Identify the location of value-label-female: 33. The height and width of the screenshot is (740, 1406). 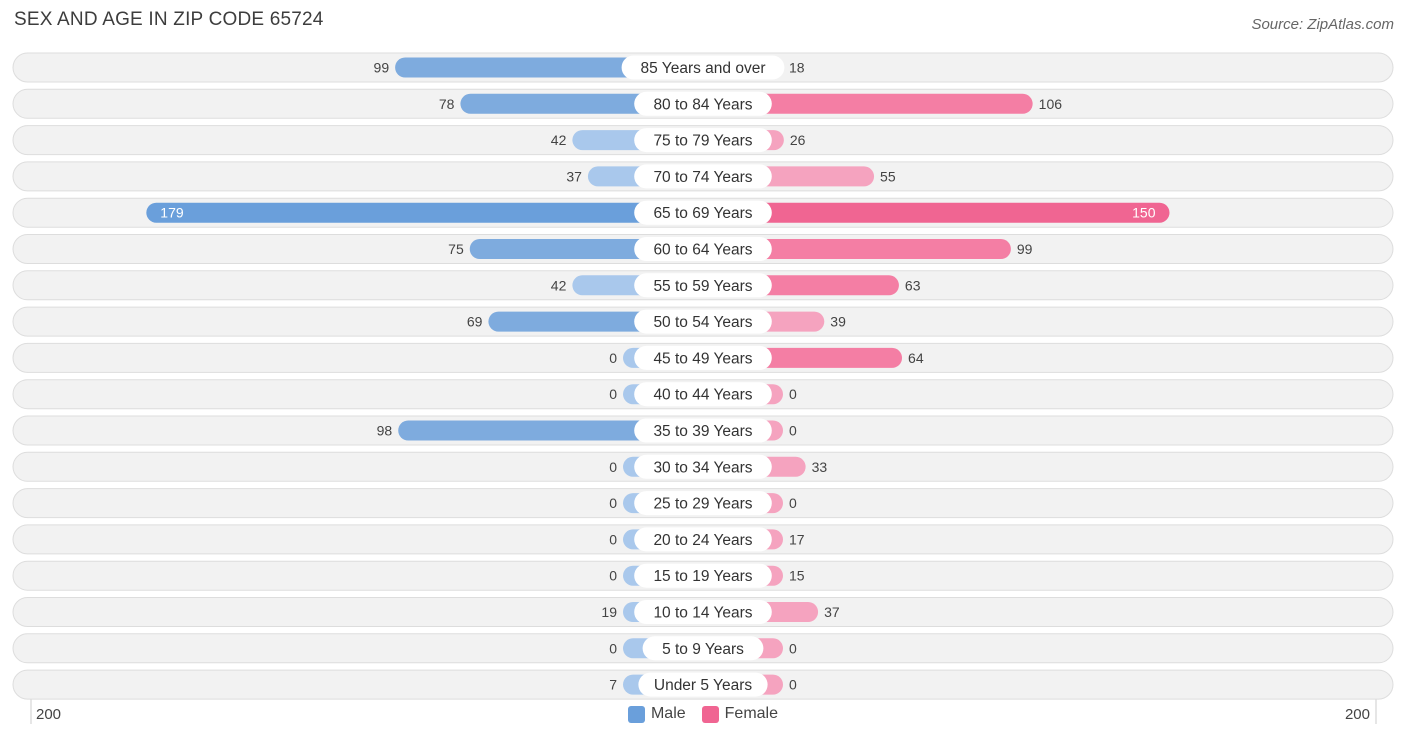
(820, 467).